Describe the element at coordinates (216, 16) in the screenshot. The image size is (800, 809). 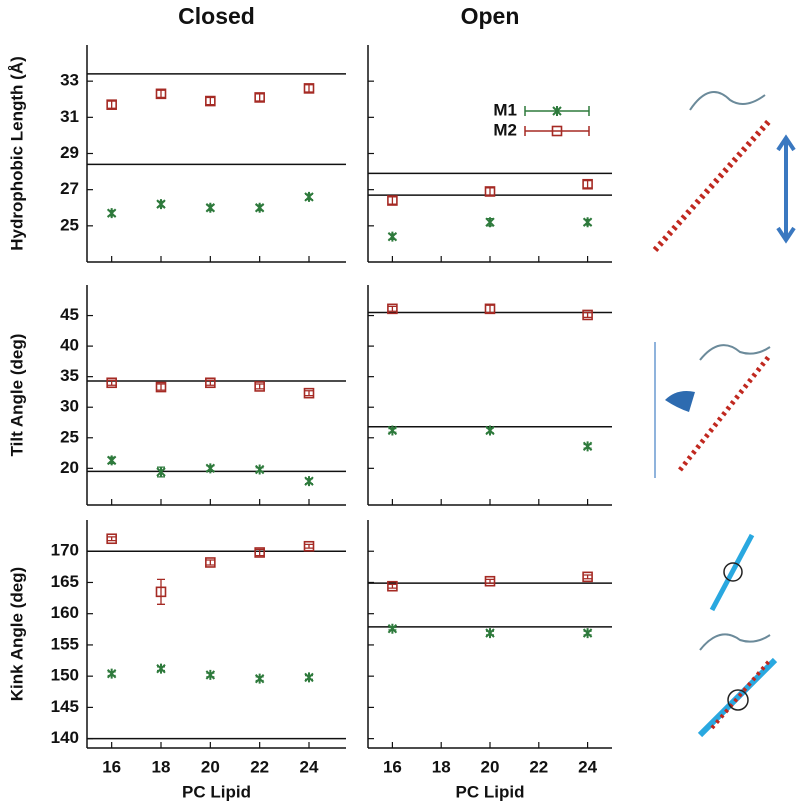
I see `panel-title: Closed` at that location.